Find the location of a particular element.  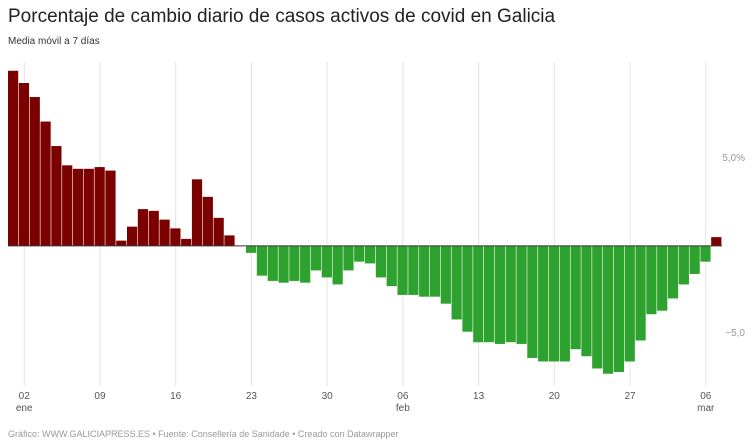

x-tick-label: 09 is located at coordinates (100, 396).